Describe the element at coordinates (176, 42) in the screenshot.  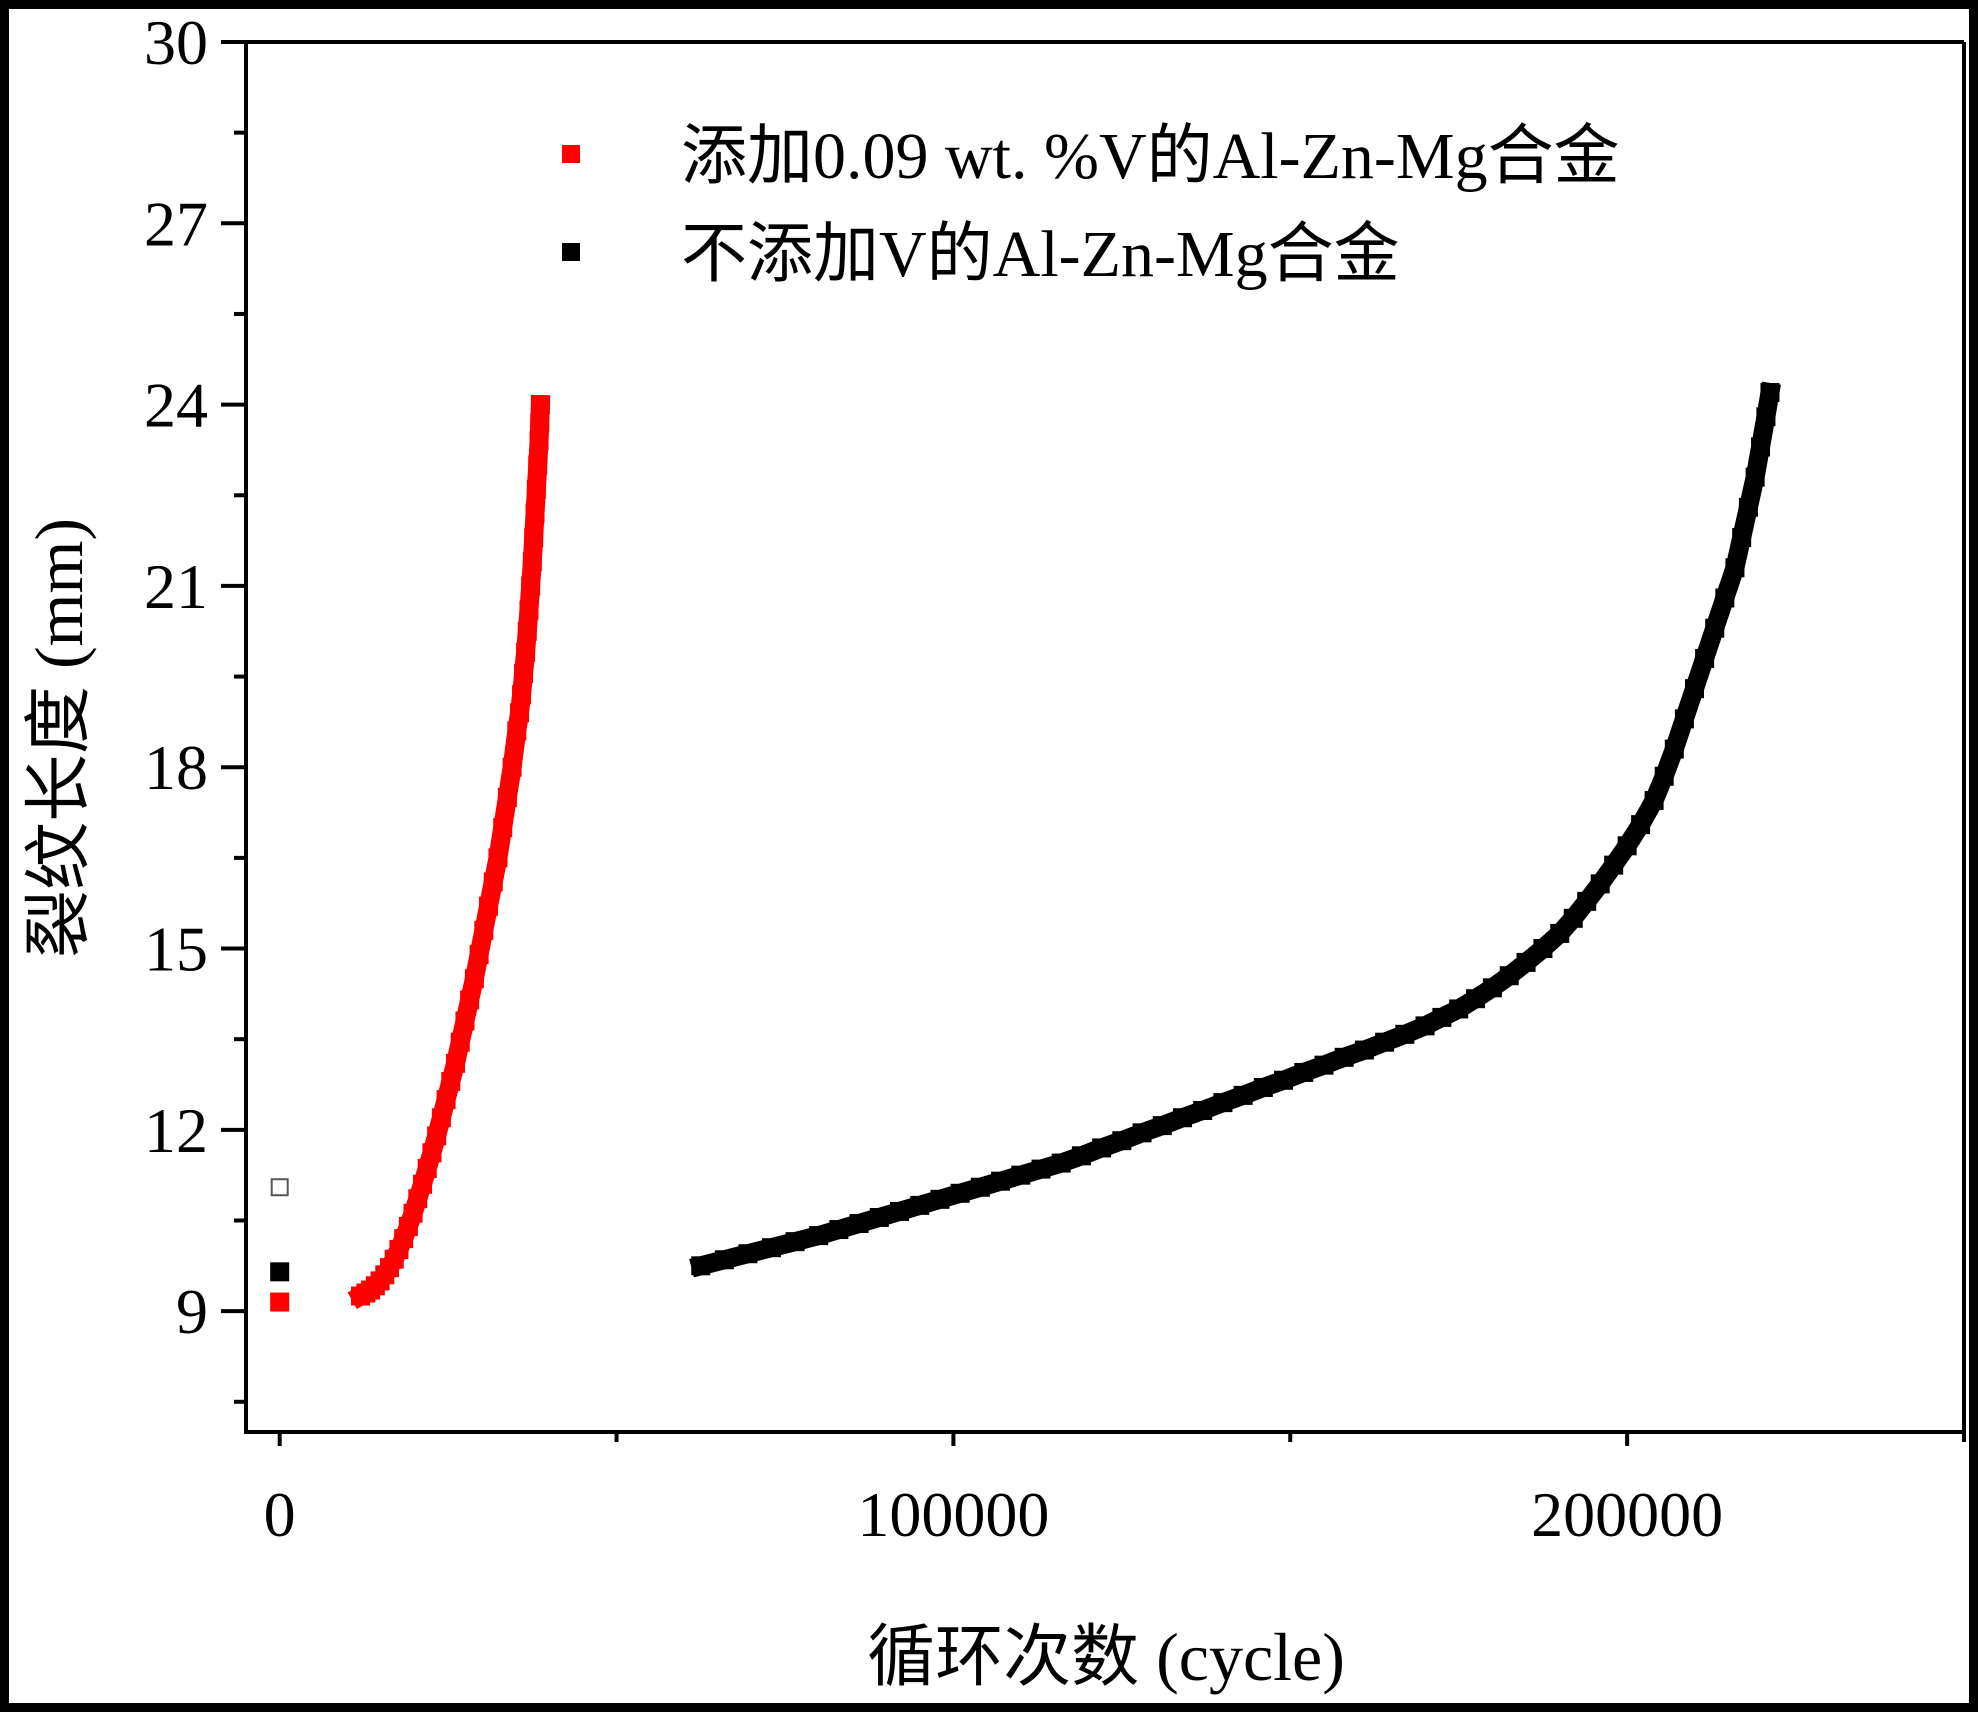
I see `y-tick-label: 30` at that location.